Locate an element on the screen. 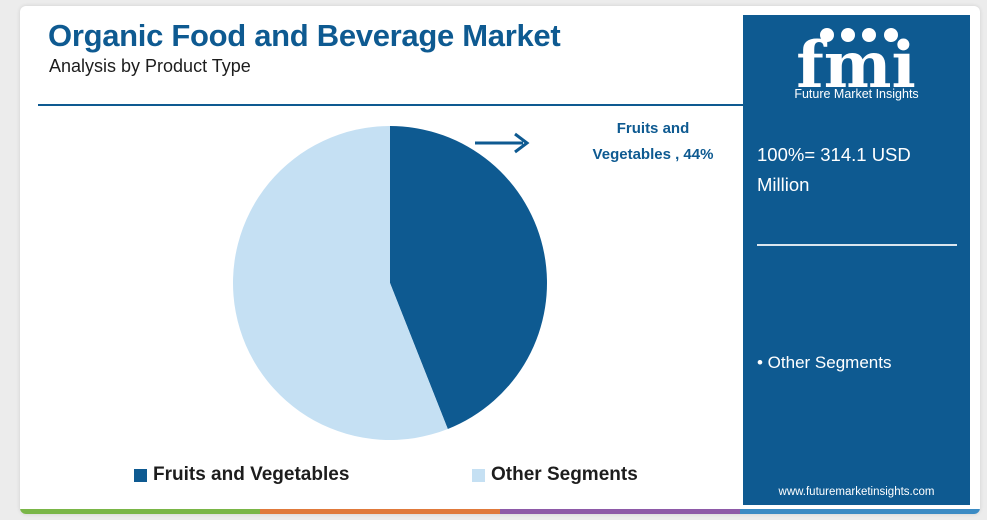  pie-callout-label: Fruits and Vegetables , 44% is located at coordinates (653, 142).